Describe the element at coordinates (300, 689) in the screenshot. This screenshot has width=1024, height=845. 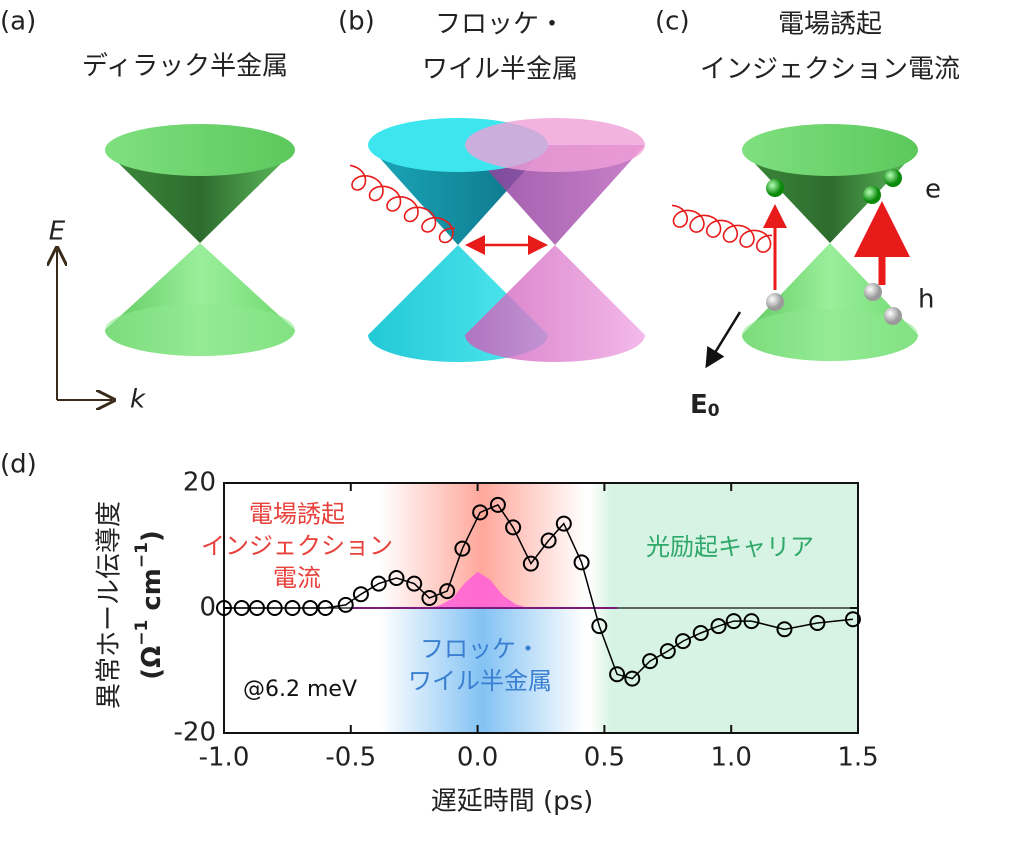
I see `annotation: @6.2 meV` at that location.